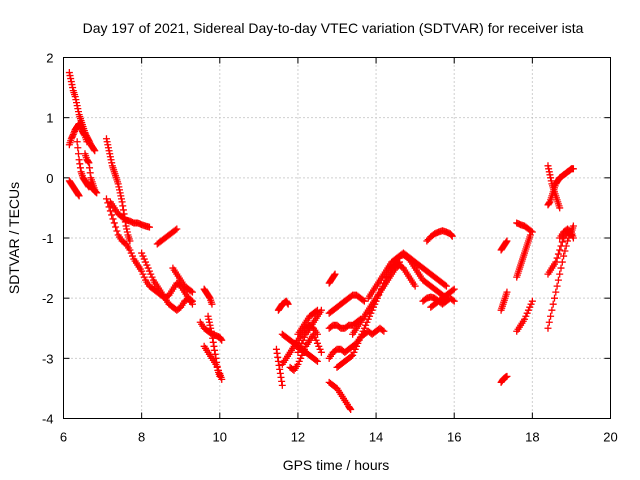 The image size is (640, 480). Describe the element at coordinates (48, 238) in the screenshot. I see `y-tick-label: -1` at that location.